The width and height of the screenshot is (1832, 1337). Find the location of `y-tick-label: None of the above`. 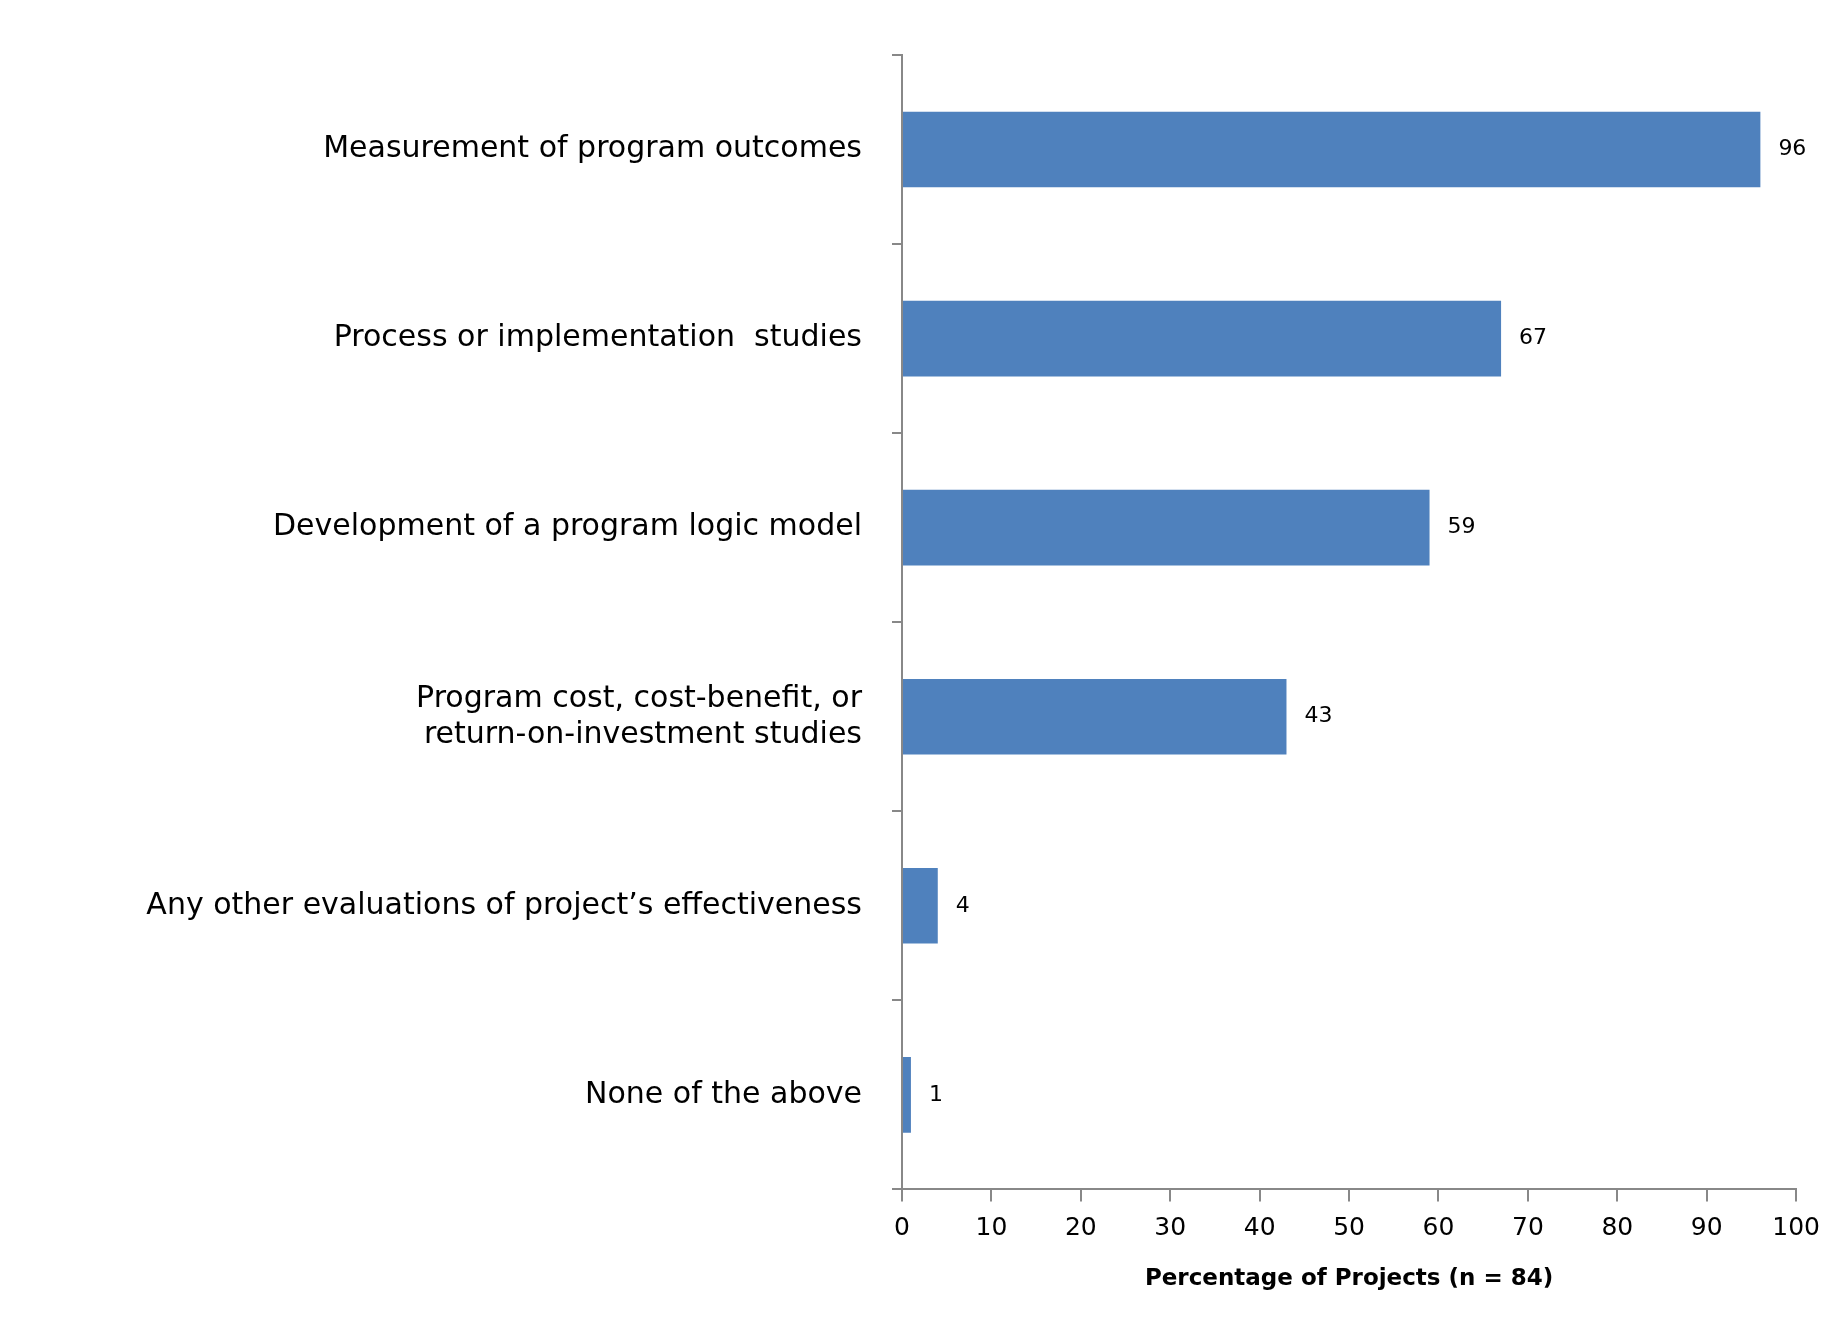

y-tick-label: None of the above is located at coordinates (723, 1092).